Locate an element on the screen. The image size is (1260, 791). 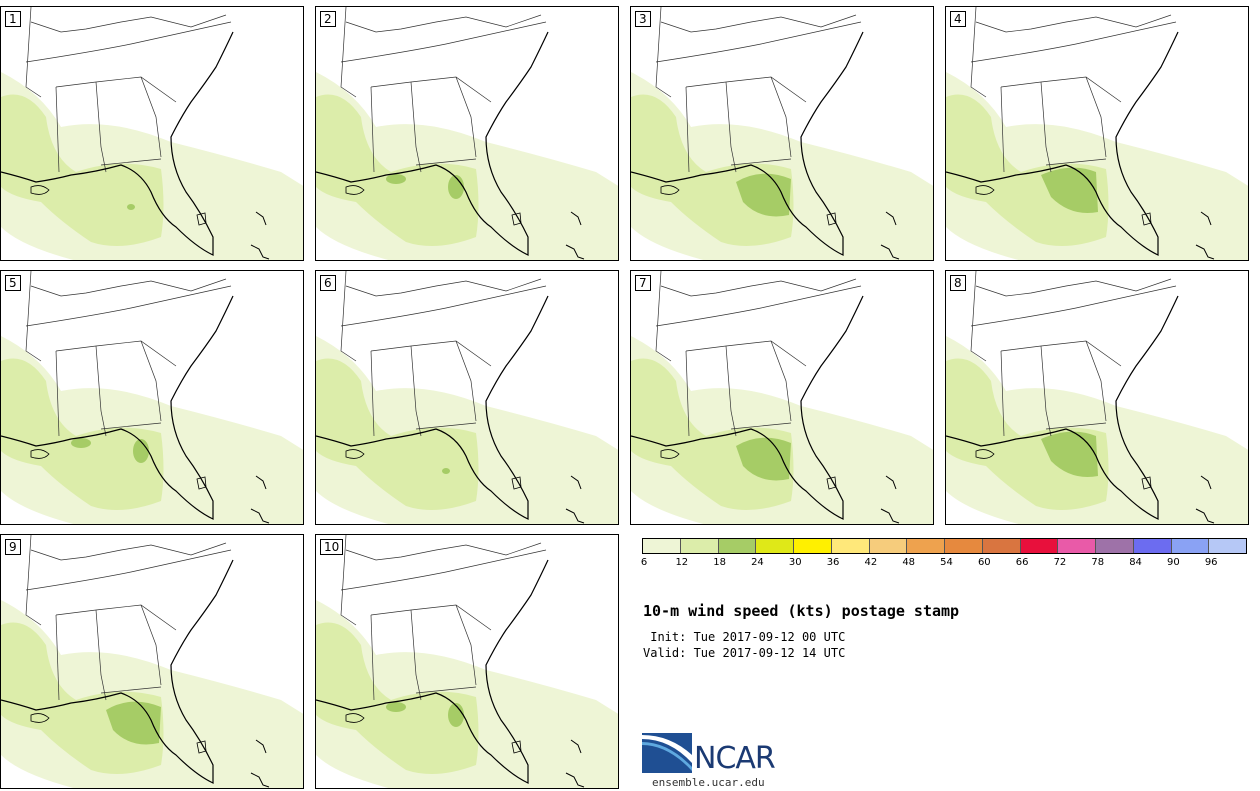
ensemble-member-panel: 5 is located at coordinates (152, 397).